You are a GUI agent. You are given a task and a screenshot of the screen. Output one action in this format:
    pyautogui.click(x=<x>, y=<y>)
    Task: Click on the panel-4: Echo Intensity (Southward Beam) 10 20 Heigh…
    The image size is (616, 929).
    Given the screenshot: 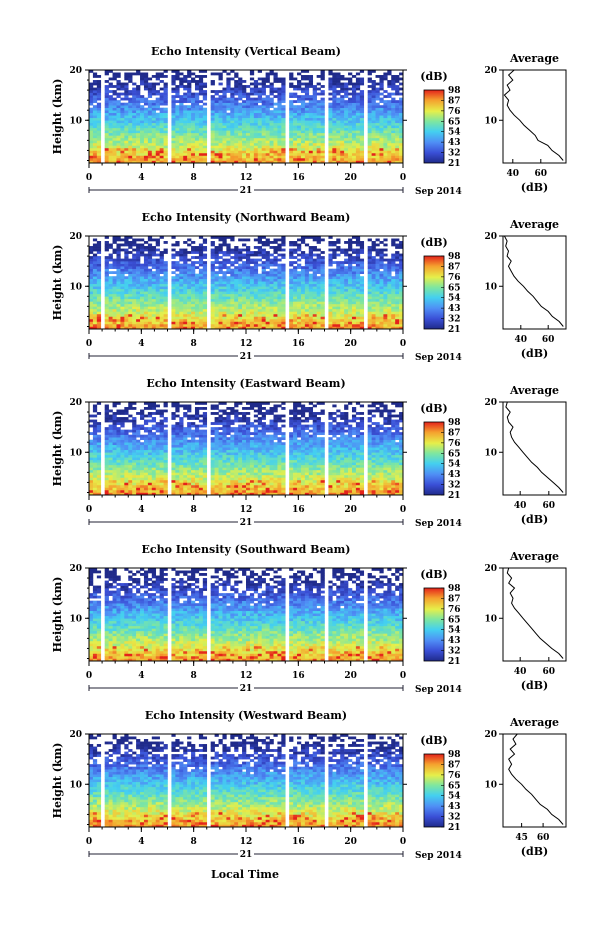 What is the action you would take?
    pyautogui.click(x=309, y=619)
    